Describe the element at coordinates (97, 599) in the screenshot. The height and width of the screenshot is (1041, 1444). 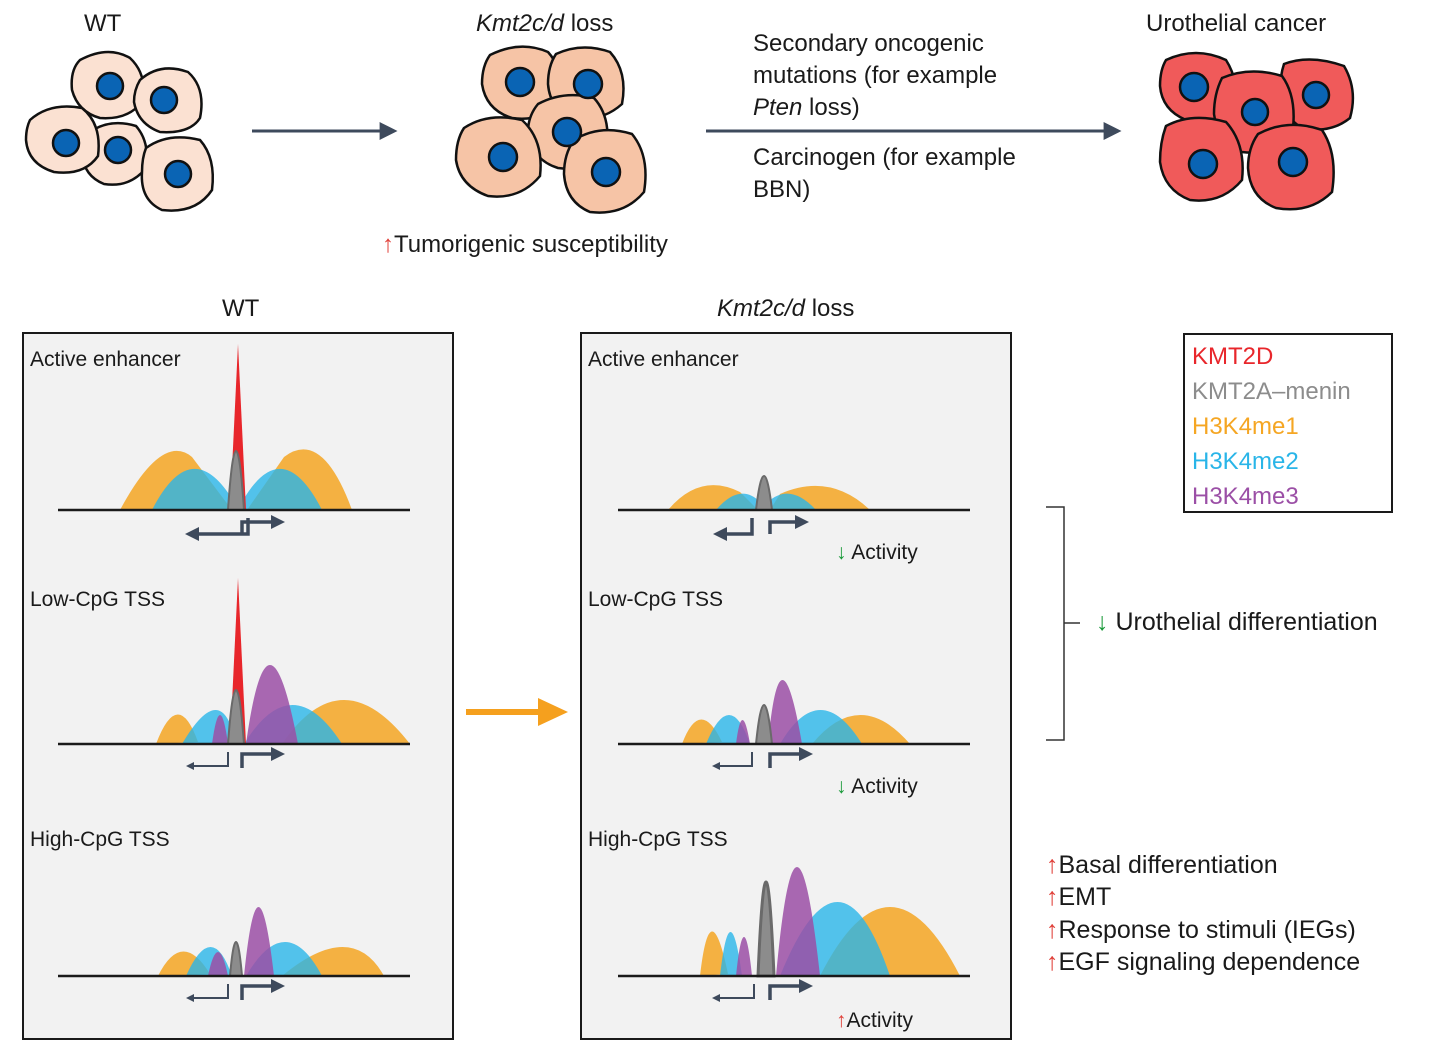
I see `wt-low-cpg-label: Low-CpG TSS` at that location.